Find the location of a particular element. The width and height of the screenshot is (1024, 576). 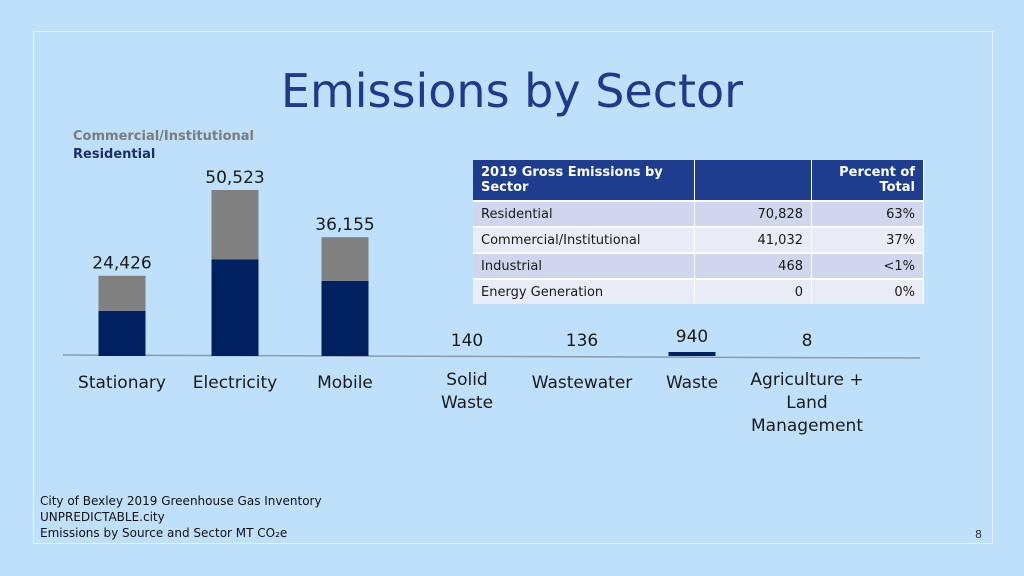

bar-value-label: 140 is located at coordinates (467, 341).